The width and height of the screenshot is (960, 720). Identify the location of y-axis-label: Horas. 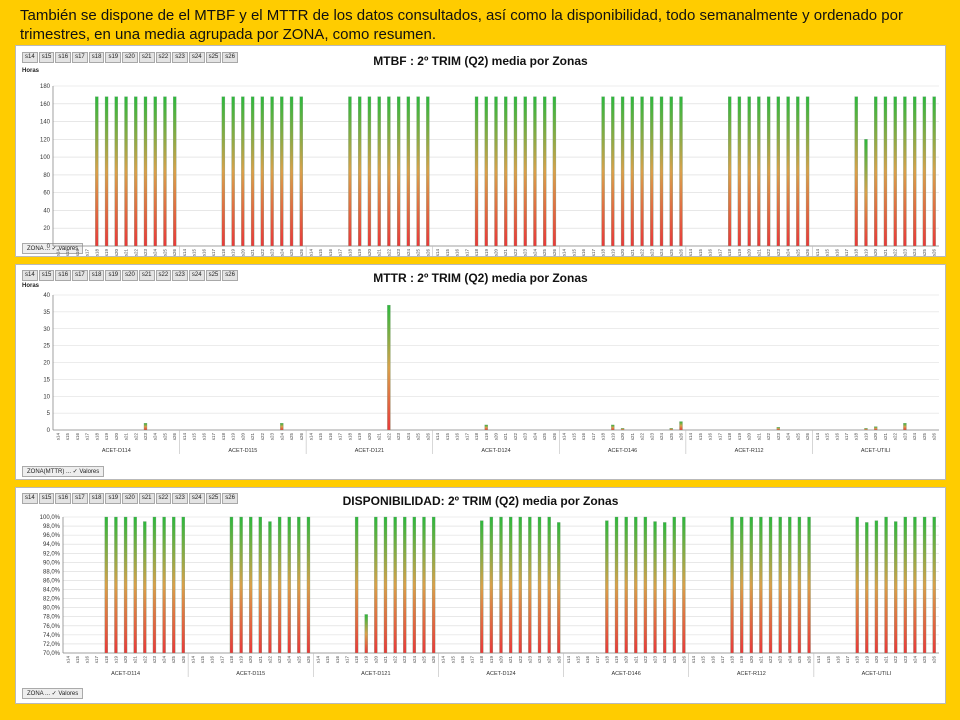
(31, 71).